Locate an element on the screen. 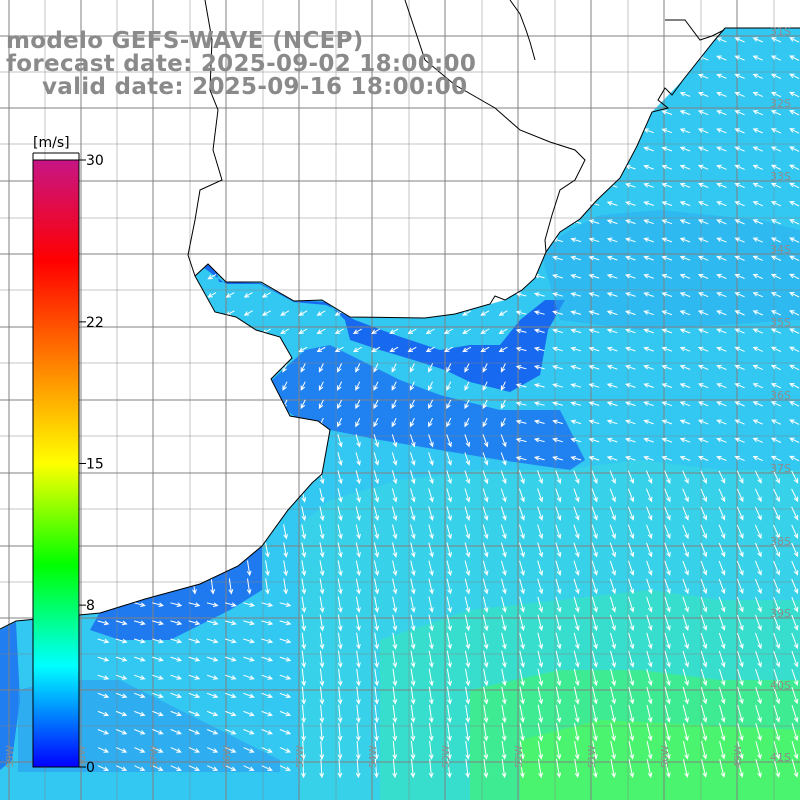 Image resolution: width=800 pixels, height=800 pixels. lat-label: 32S is located at coordinates (780, 103).